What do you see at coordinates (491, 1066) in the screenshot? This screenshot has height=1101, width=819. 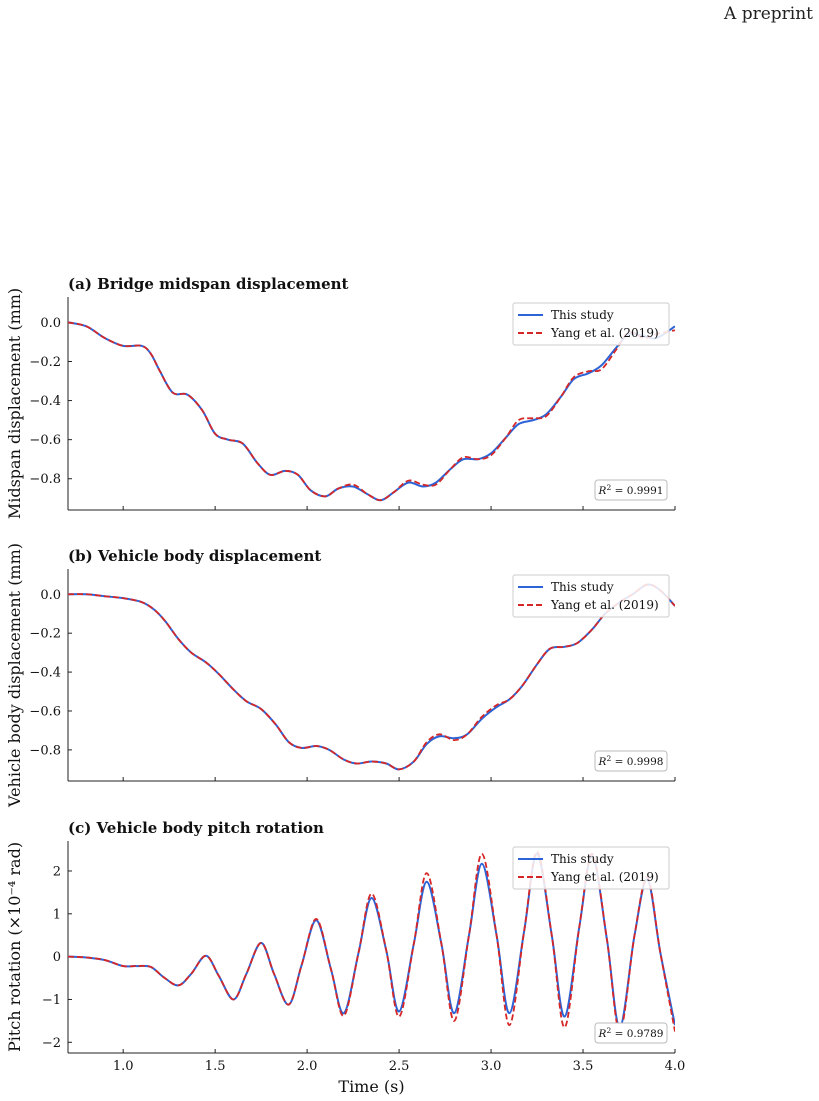 I see `x-tick-label: 3.0` at bounding box center [491, 1066].